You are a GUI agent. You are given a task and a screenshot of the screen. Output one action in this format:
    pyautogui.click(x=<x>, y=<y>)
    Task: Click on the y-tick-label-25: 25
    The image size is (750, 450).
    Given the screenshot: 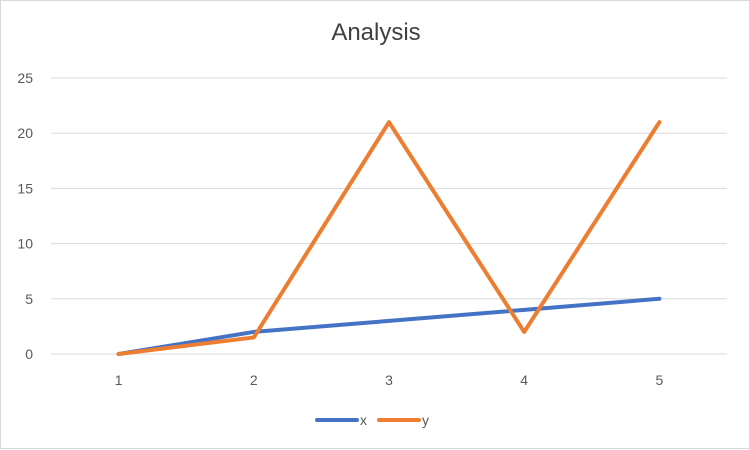 What is the action you would take?
    pyautogui.click(x=25, y=78)
    